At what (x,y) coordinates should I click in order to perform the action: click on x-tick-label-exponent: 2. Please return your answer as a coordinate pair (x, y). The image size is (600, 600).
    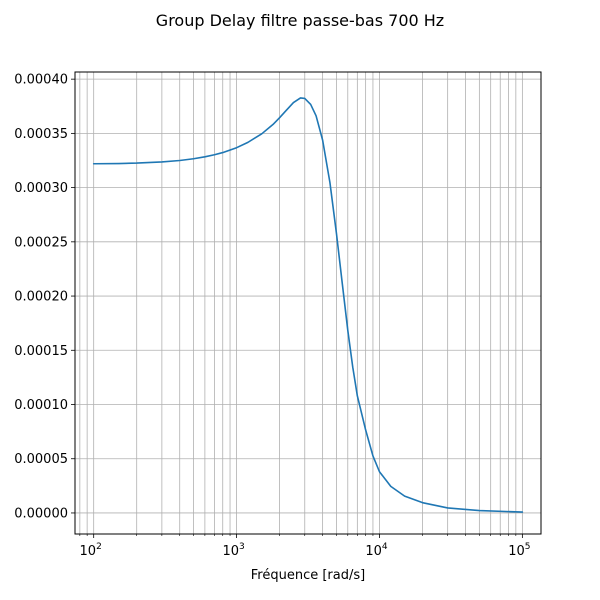
    Looking at the image, I should click on (99, 547).